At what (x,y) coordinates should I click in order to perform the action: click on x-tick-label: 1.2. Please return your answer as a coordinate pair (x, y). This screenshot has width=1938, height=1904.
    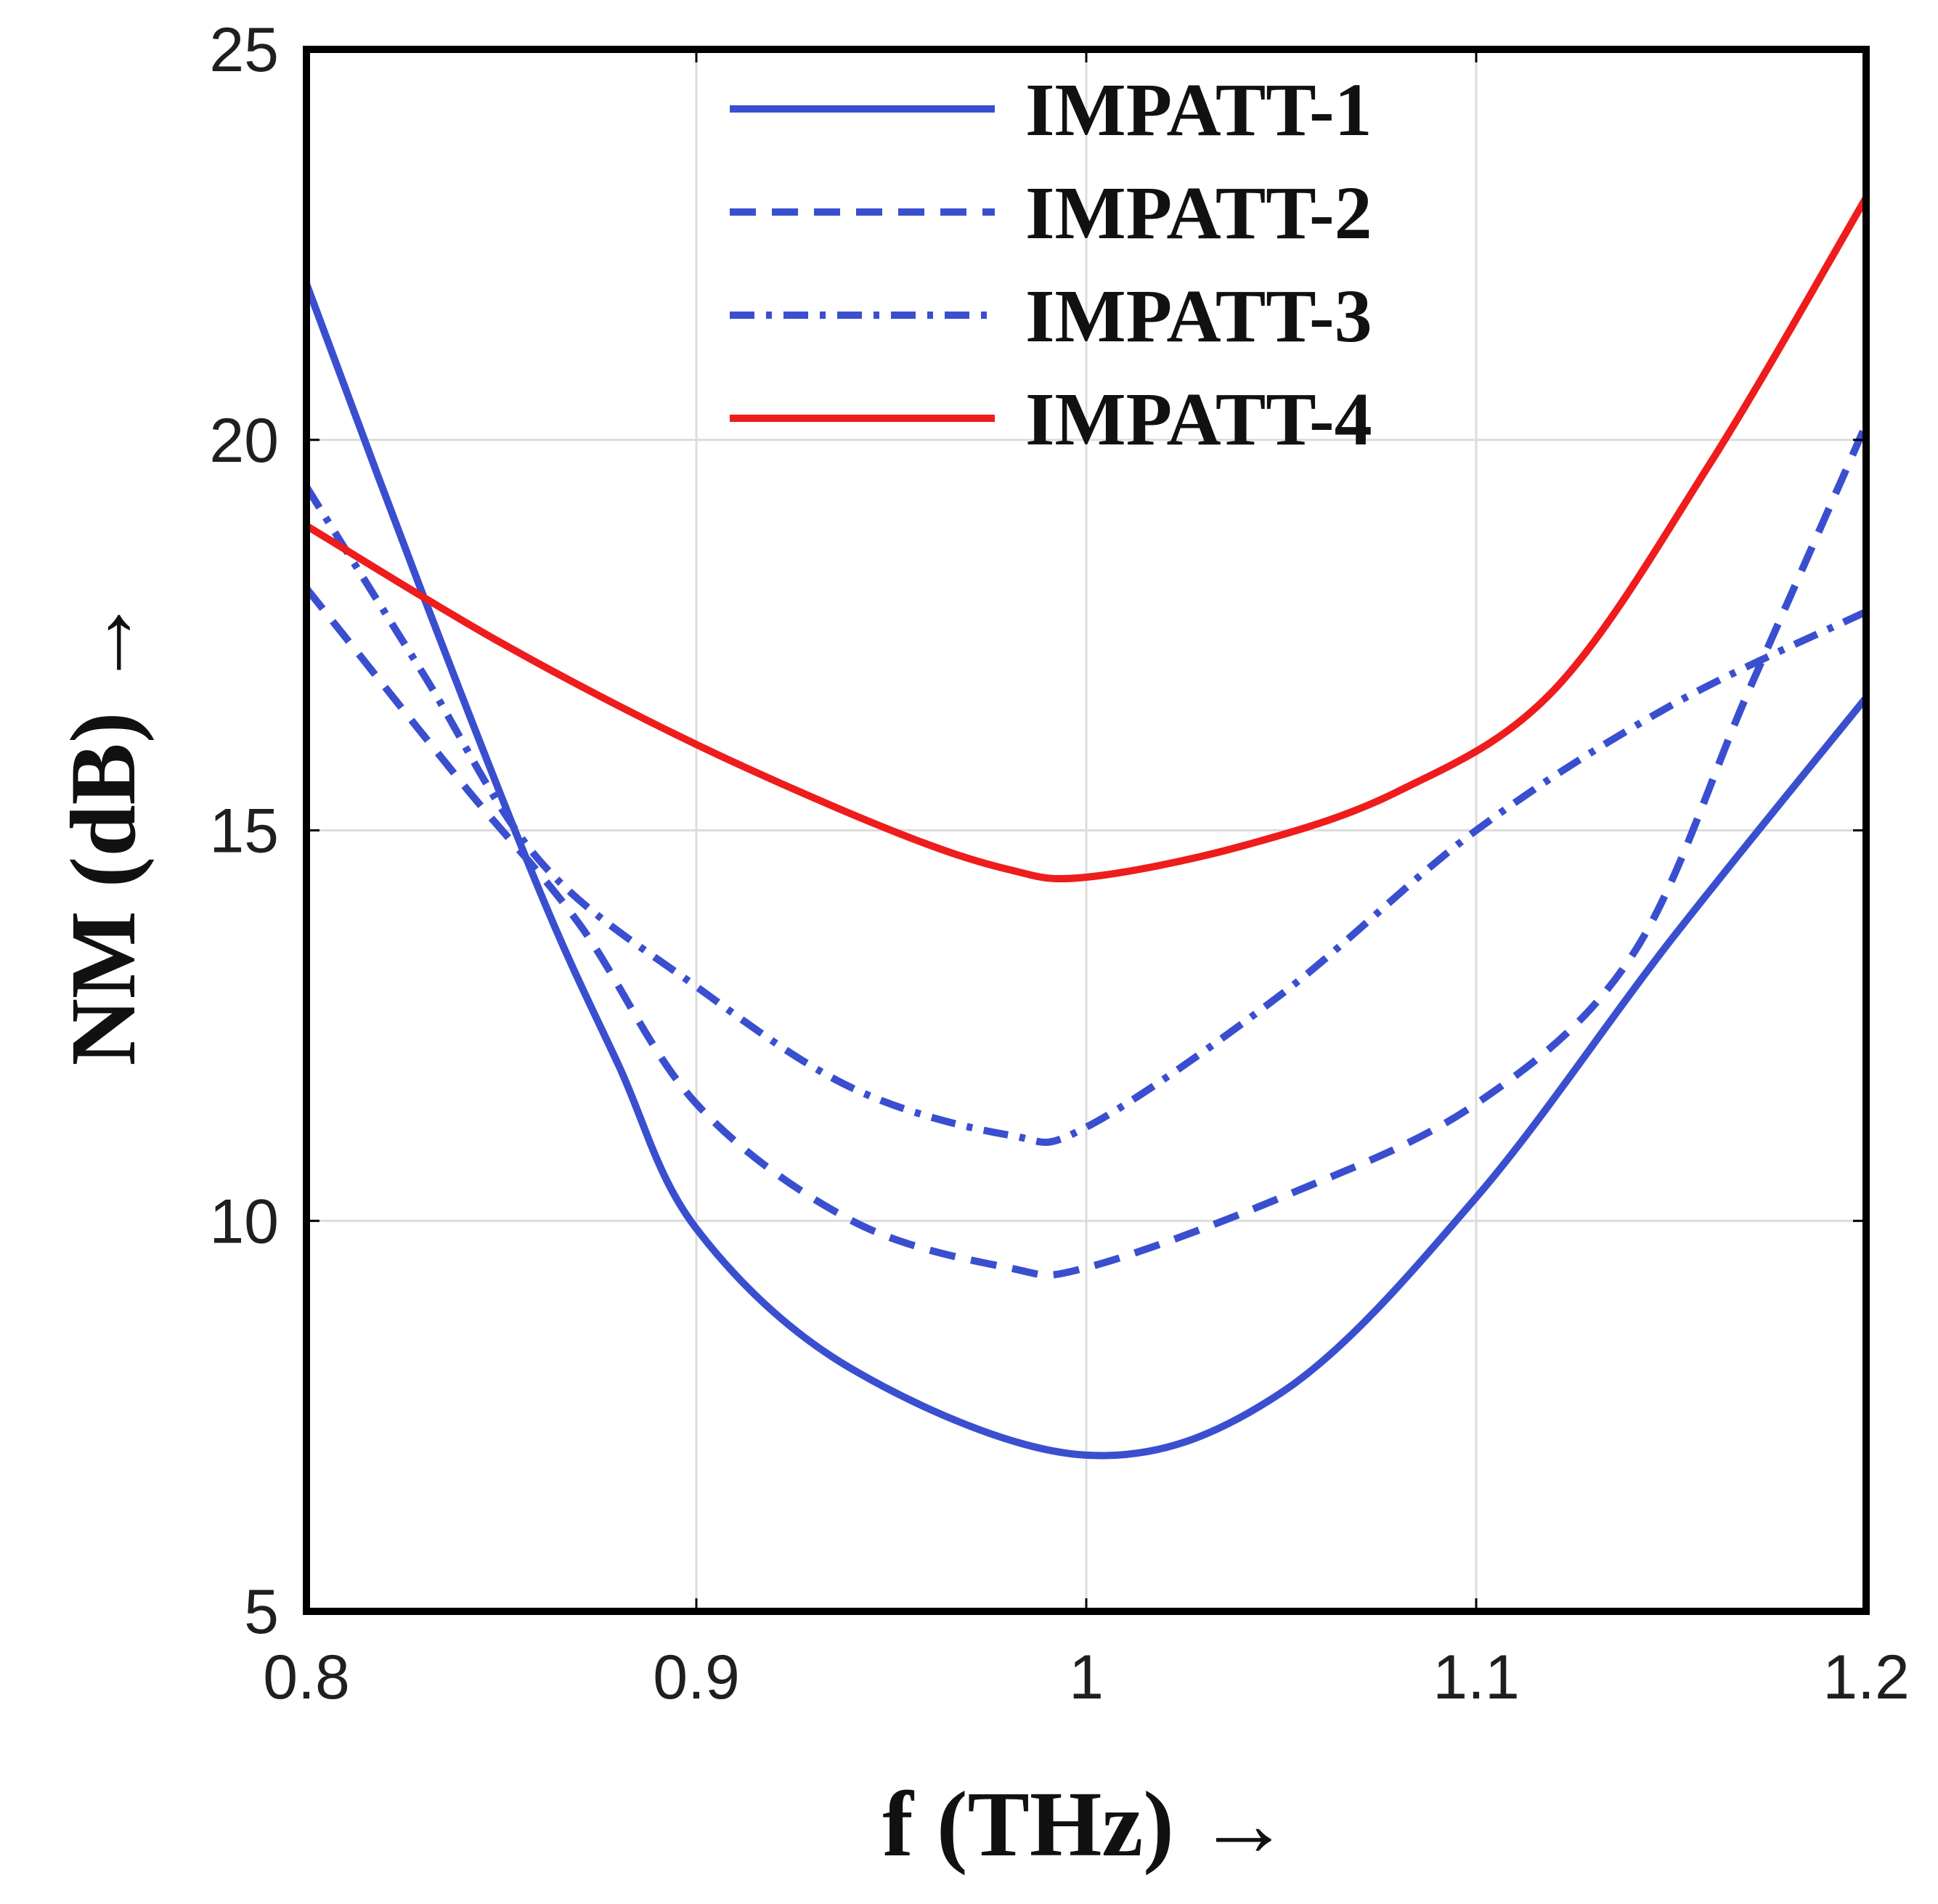
    Looking at the image, I should click on (1866, 1677).